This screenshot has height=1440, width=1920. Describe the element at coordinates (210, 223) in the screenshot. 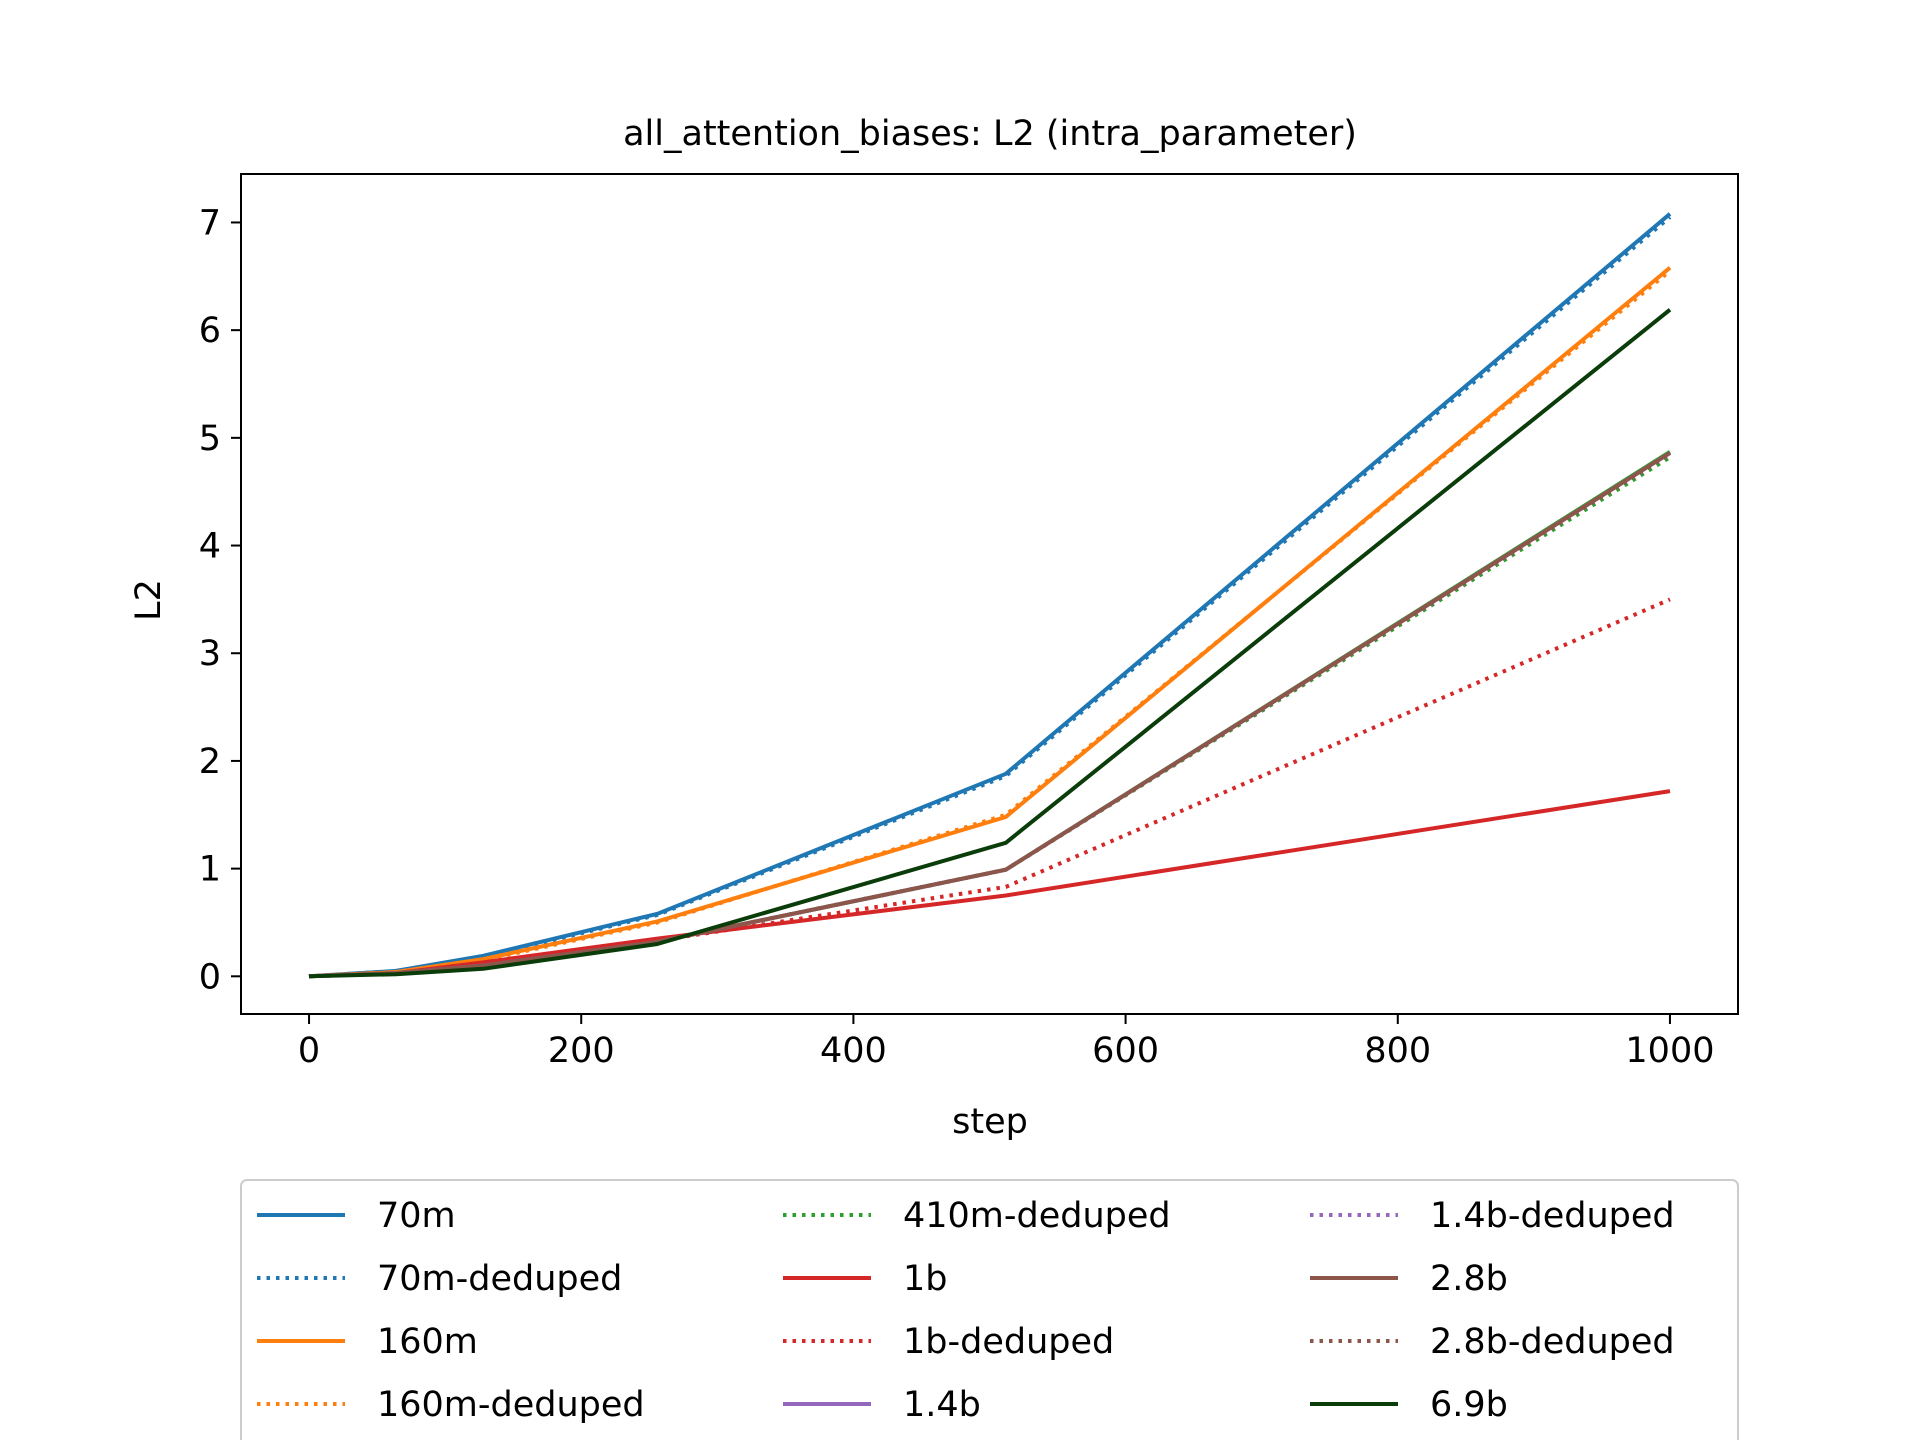

I see `y-tick-label: 7` at that location.